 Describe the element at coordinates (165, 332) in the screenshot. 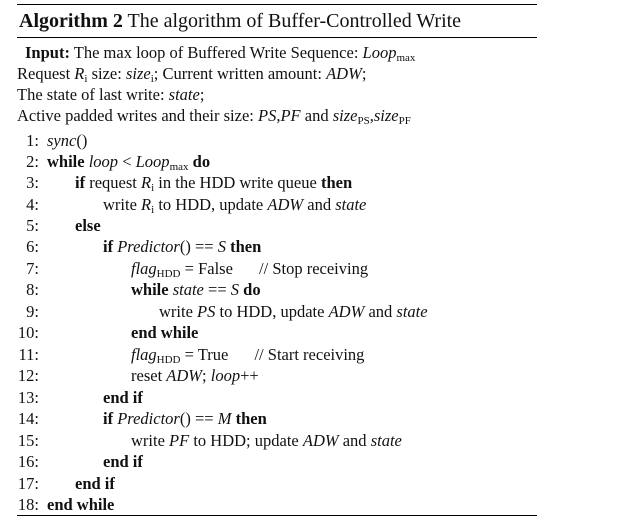

I see `code-keyword: end while` at that location.